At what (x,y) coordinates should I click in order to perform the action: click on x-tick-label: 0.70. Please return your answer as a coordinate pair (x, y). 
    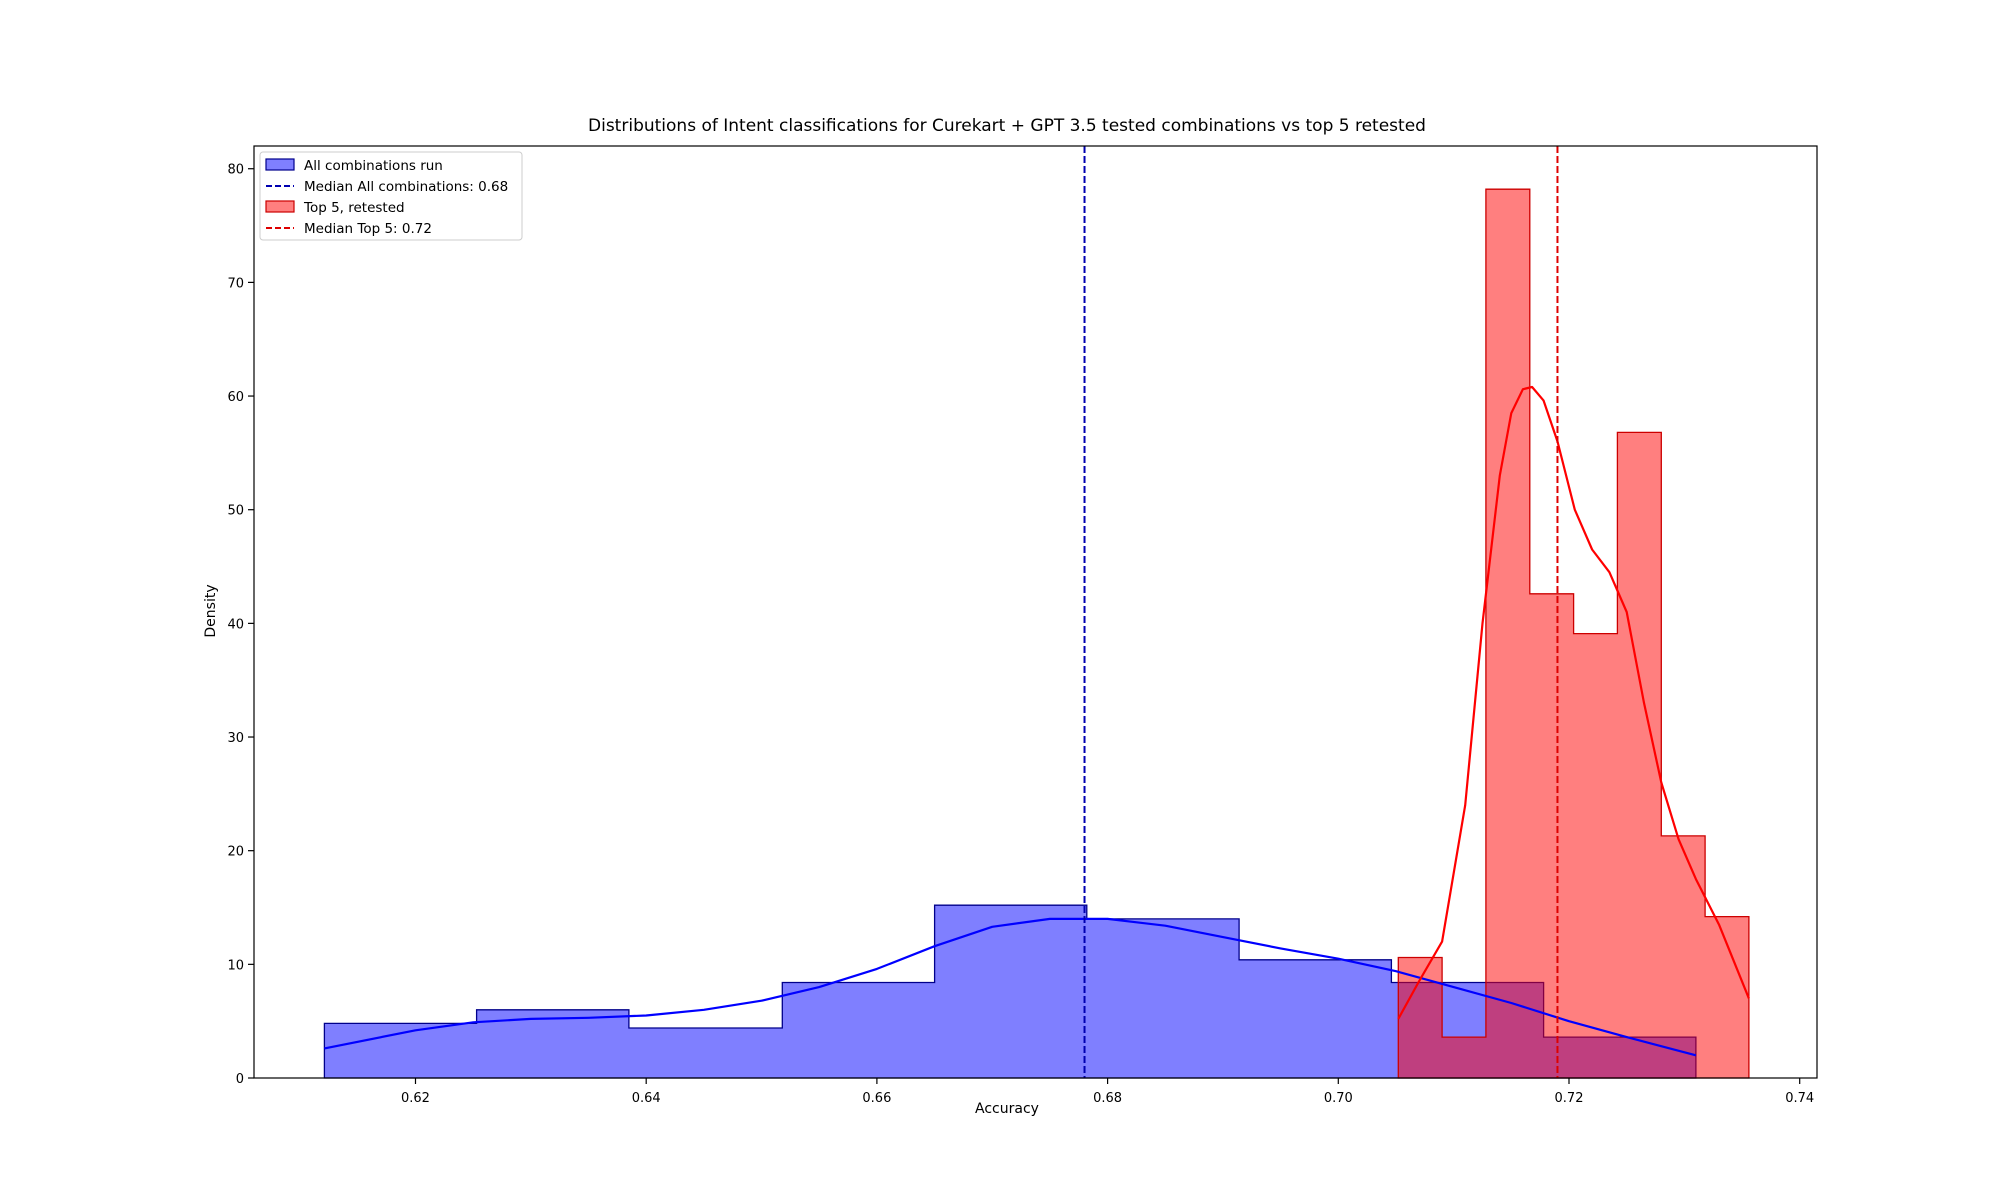
    Looking at the image, I should click on (1338, 1098).